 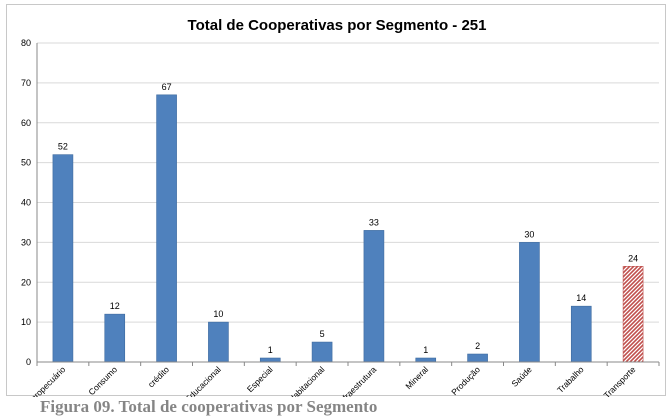 I want to click on data-label: 12, so click(x=115, y=306).